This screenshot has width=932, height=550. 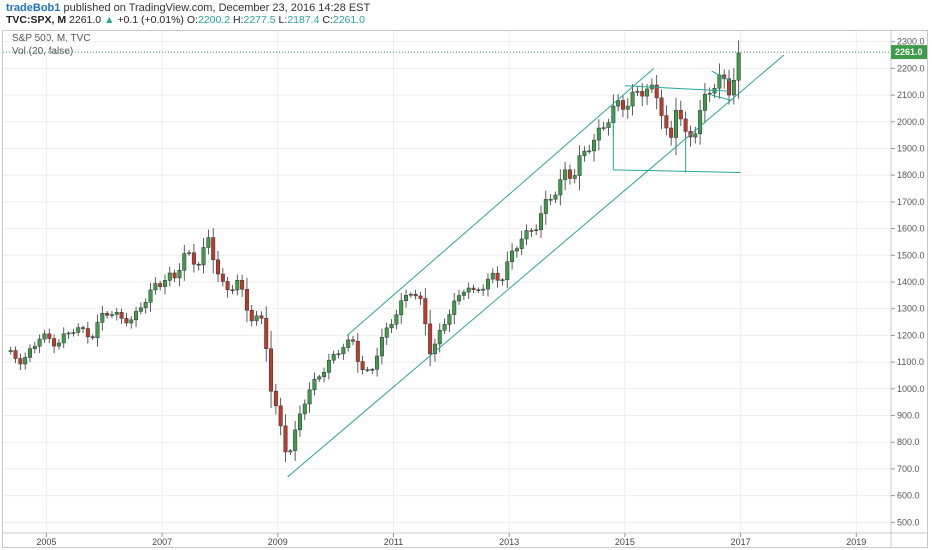 I want to click on y-tick-label: 1200.0, so click(x=911, y=335).